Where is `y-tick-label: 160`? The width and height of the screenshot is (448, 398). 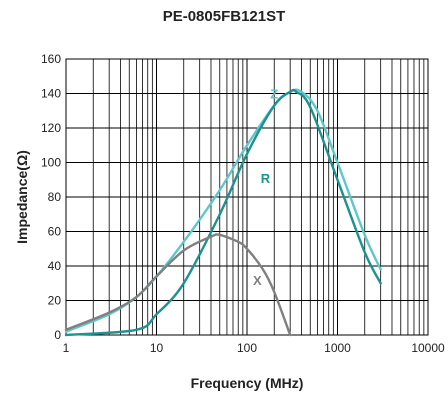 y-tick-label: 160 is located at coordinates (51, 59).